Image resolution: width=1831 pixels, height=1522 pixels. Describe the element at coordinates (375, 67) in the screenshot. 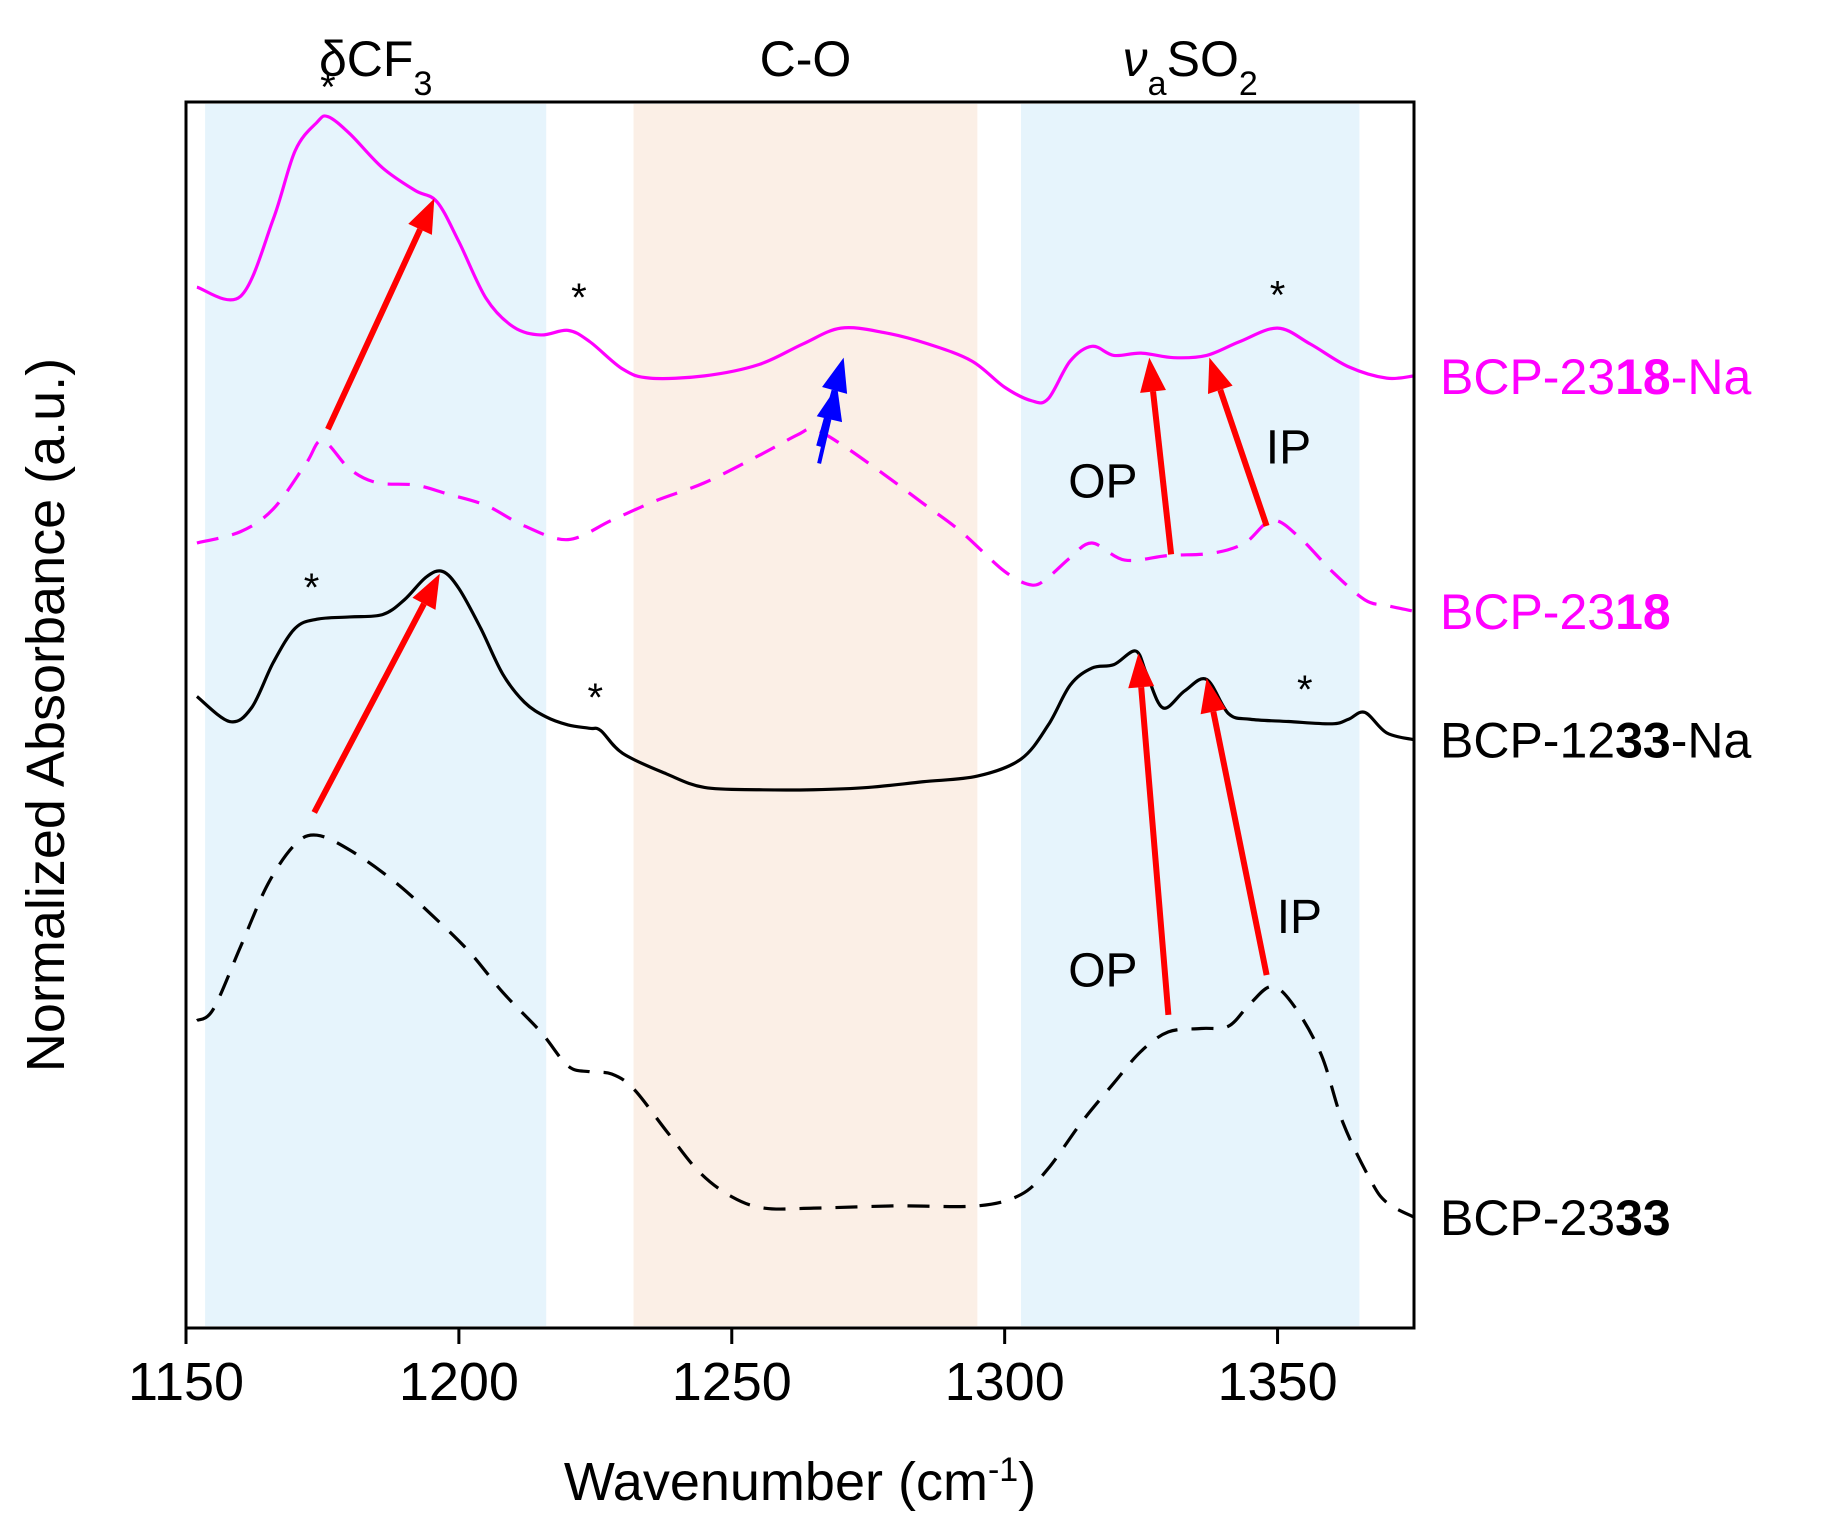

I see `band-label-dCF3: δCF3` at that location.